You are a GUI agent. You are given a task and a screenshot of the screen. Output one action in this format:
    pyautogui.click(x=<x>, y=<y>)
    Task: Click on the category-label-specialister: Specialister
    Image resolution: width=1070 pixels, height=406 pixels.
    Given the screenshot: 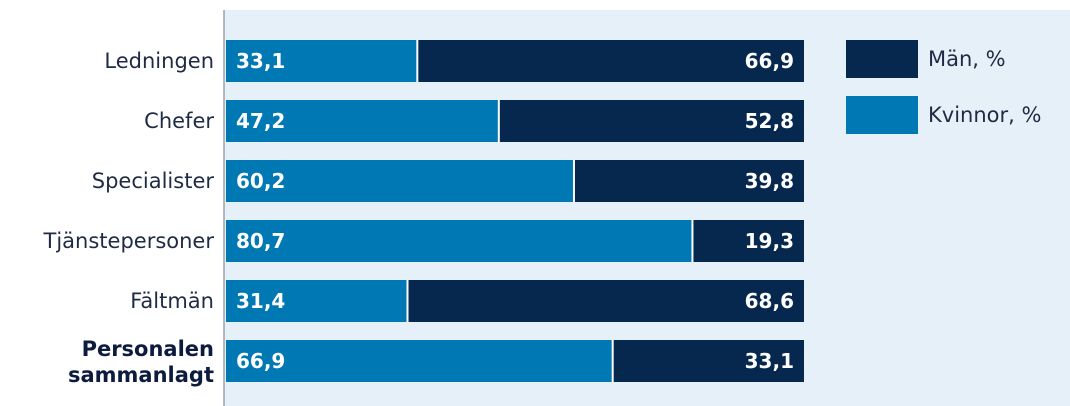 What is the action you would take?
    pyautogui.click(x=153, y=181)
    